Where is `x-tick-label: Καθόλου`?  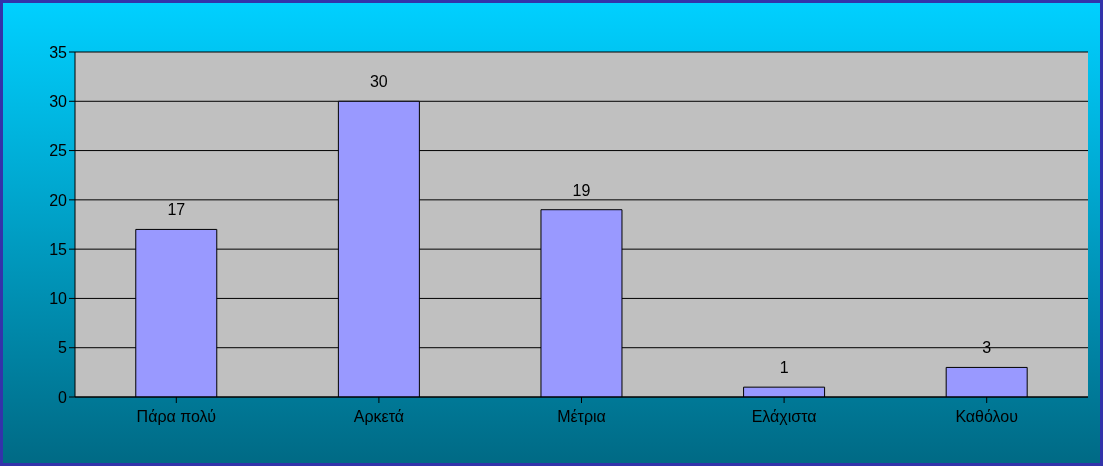 x-tick-label: Καθόλου is located at coordinates (987, 417).